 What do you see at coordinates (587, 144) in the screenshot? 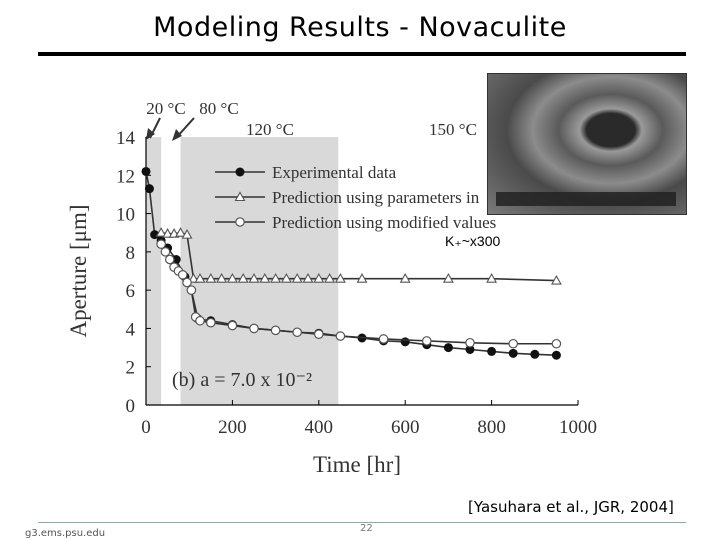
I see `sem-micrograph-image` at bounding box center [587, 144].